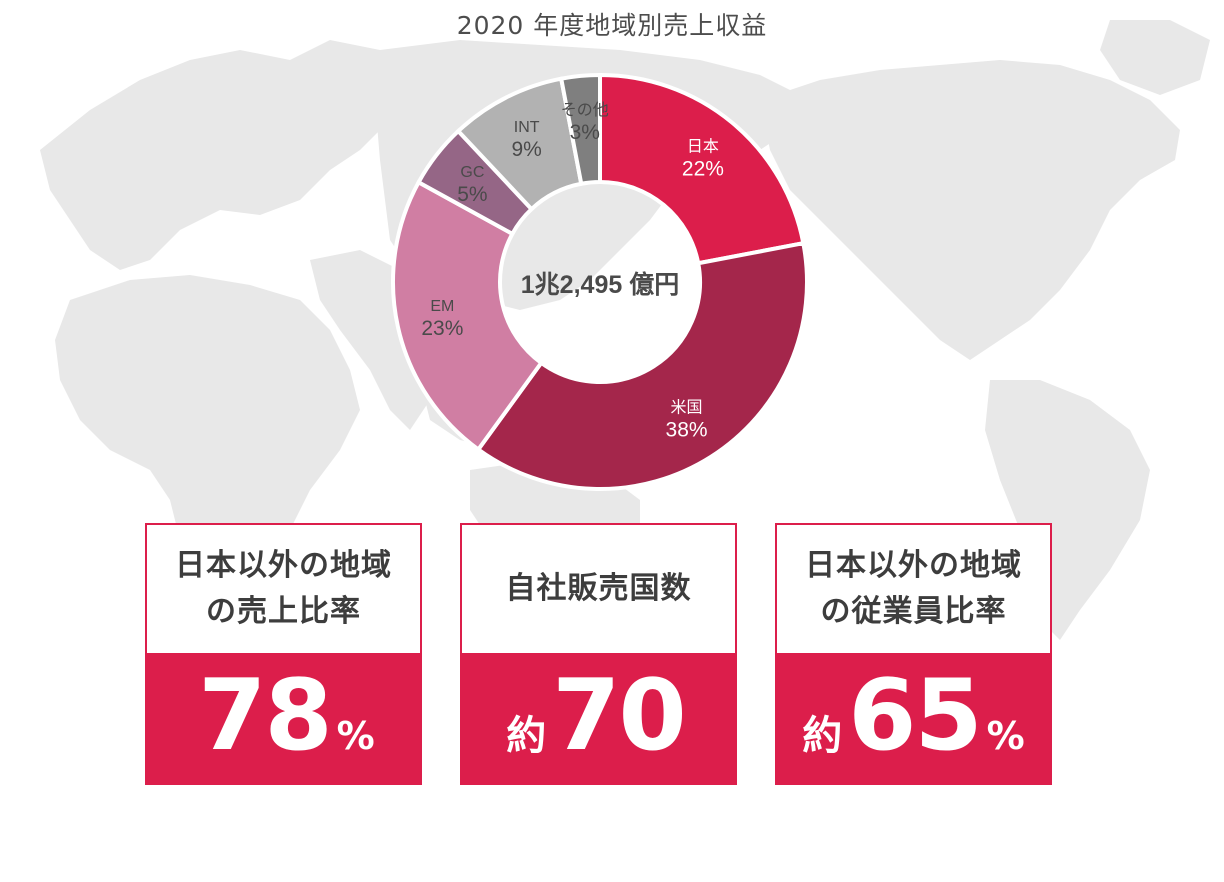  Describe the element at coordinates (220, 155) in the screenshot. I see `map-europe` at that location.